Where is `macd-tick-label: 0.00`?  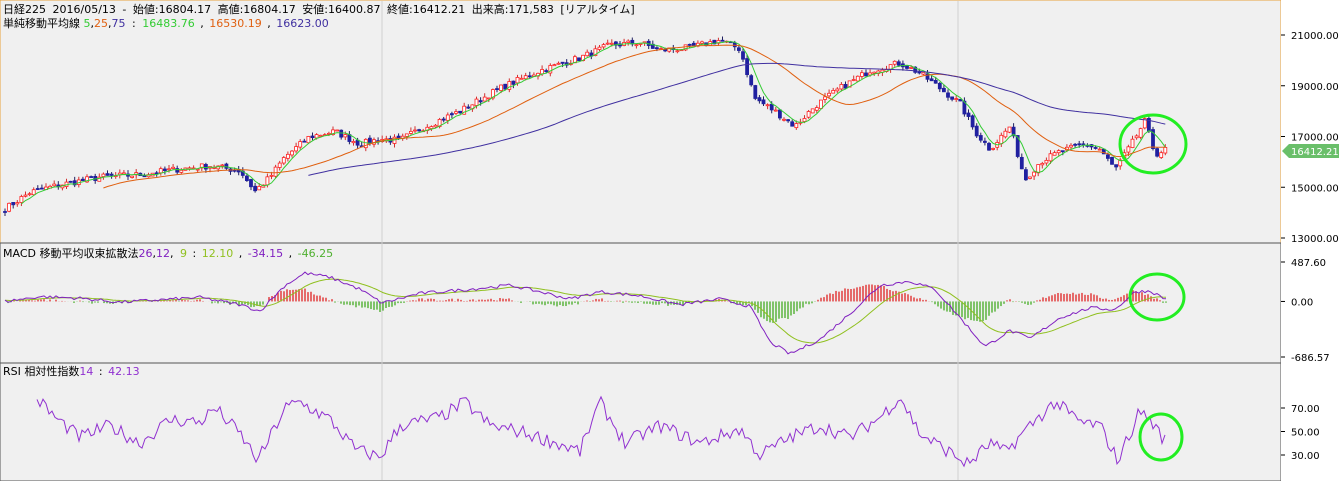
macd-tick-label: 0.00 is located at coordinates (1302, 302).